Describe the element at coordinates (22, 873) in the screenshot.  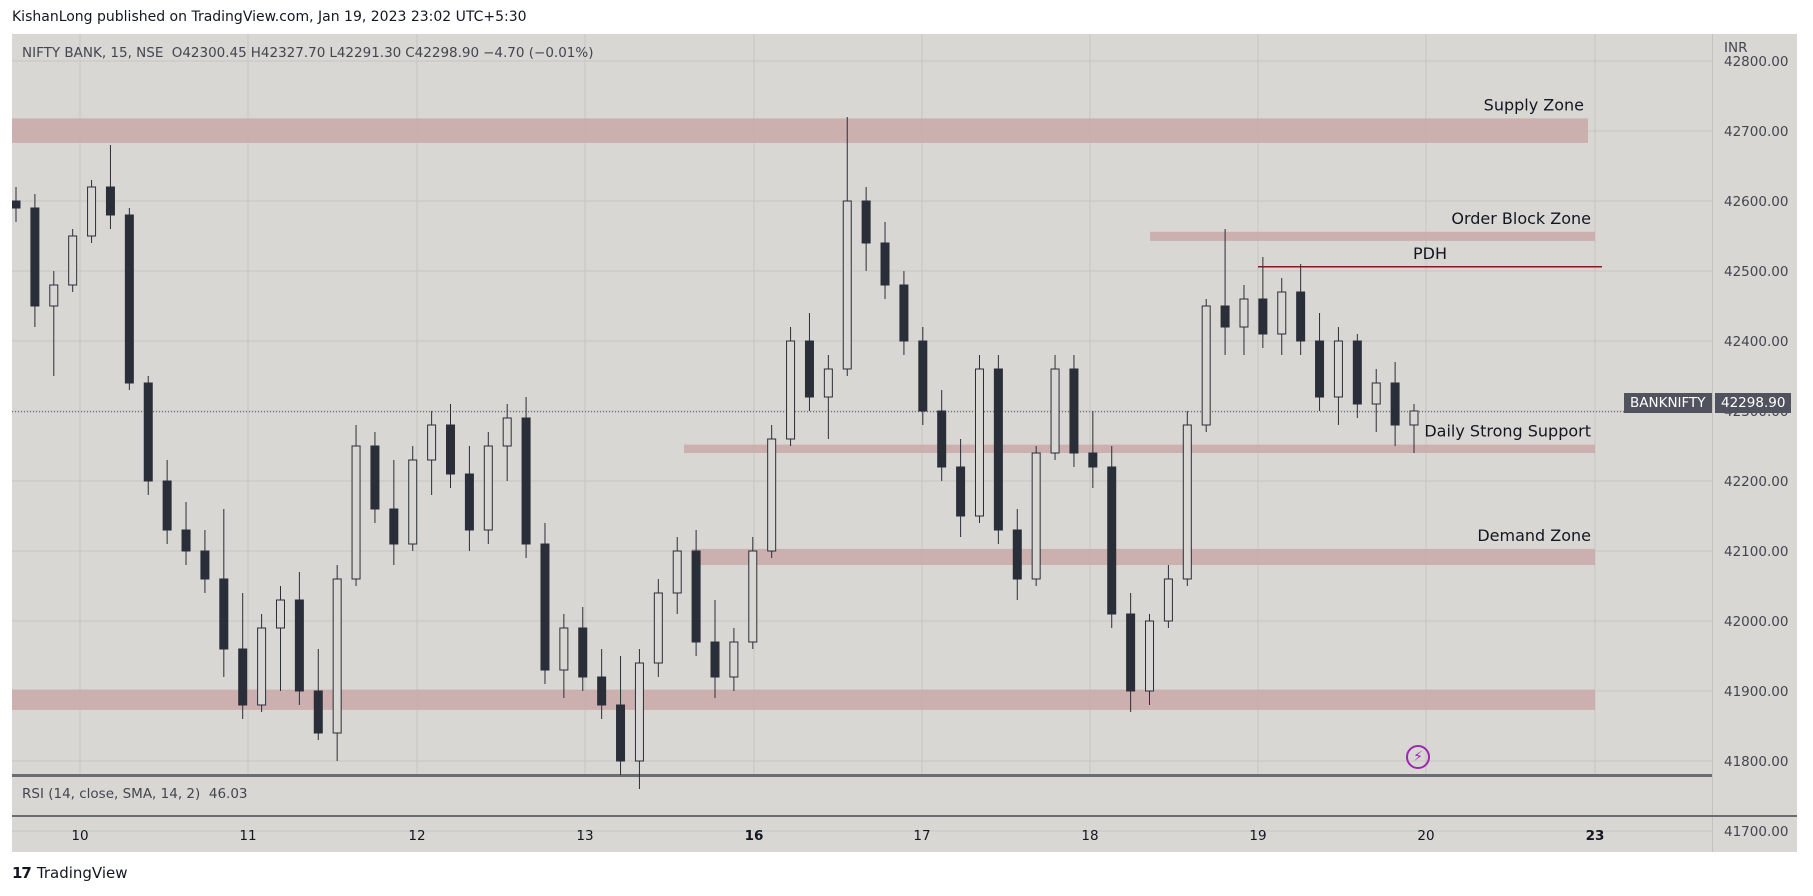
I see `tradingview-logo-icon: 17` at that location.